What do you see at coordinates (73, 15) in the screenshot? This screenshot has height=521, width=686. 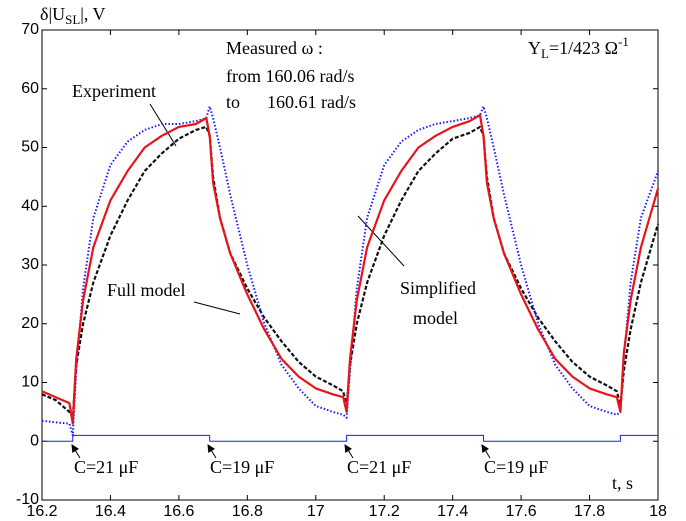 I see `y-axis-label: δ|USL|, V` at bounding box center [73, 15].